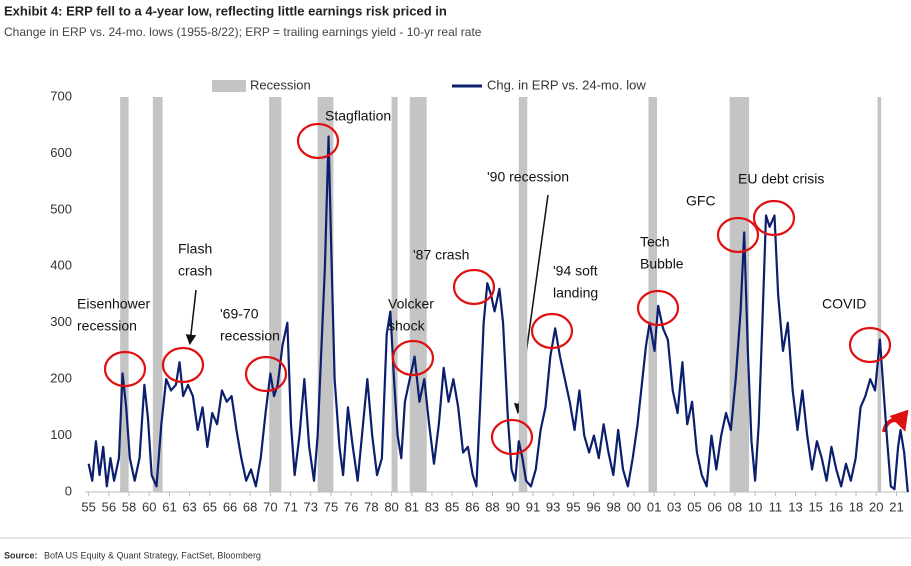  What do you see at coordinates (358, 116) in the screenshot?
I see `annotation: Stagflation` at bounding box center [358, 116].